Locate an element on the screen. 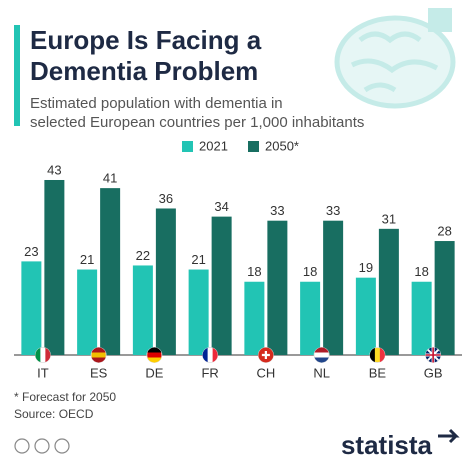  data-label: 19 is located at coordinates (366, 267).